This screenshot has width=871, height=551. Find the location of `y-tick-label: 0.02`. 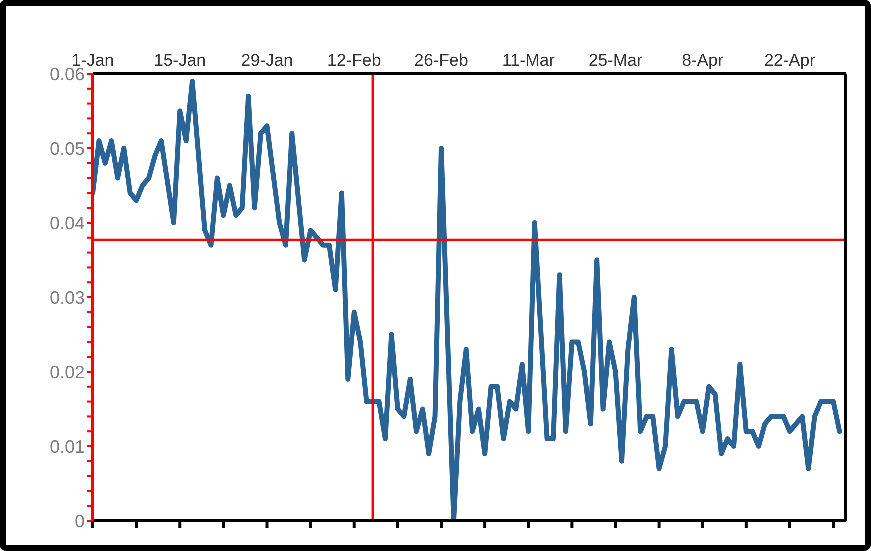

y-tick-label: 0.02 is located at coordinates (67, 372).